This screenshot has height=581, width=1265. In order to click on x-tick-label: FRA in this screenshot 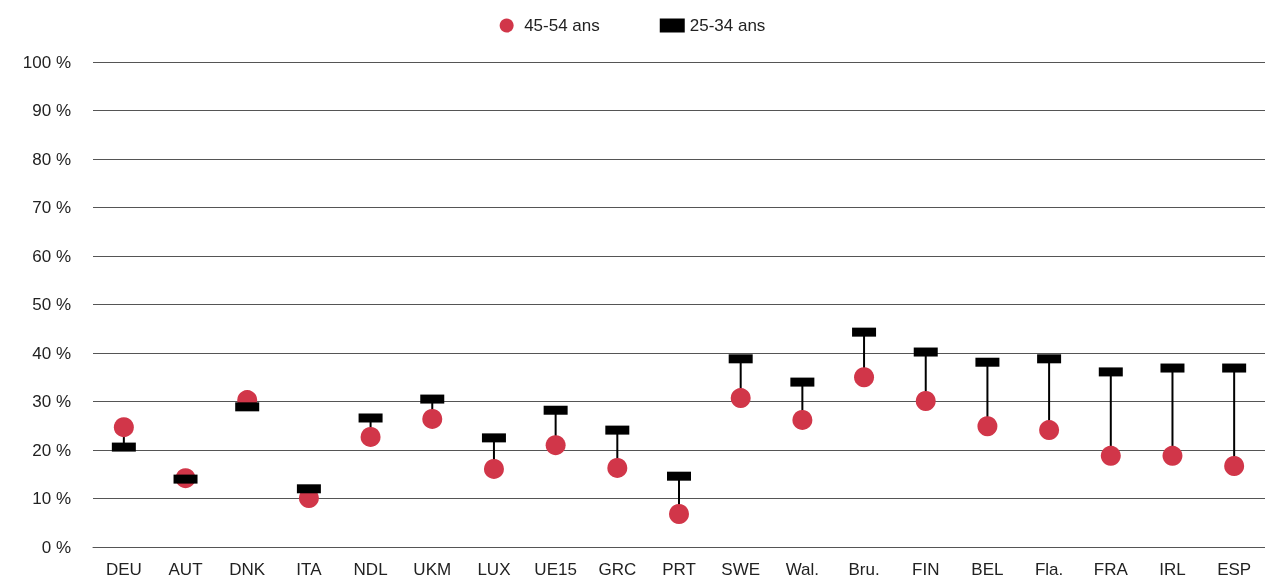, I will do `click(1111, 569)`.